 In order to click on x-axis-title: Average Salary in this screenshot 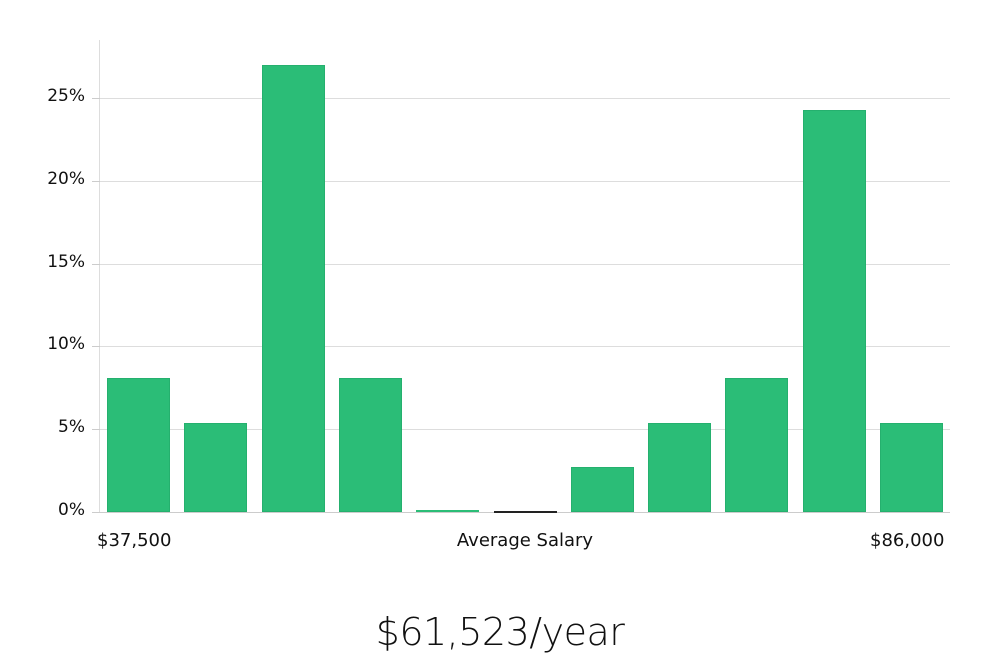, I will do `click(525, 540)`.